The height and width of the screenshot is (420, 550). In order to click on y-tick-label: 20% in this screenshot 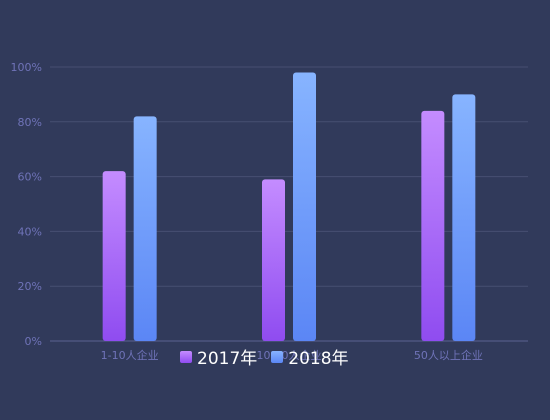, I will do `click(30, 286)`.